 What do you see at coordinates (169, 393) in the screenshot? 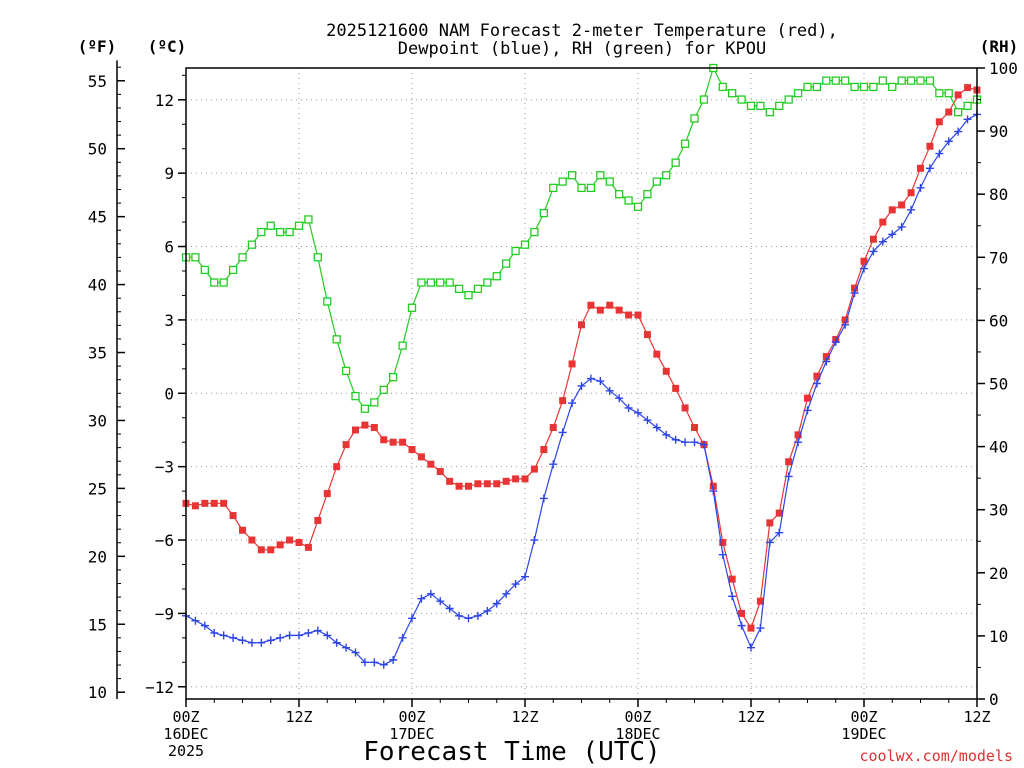
I see `celsius-tick-label: 0` at bounding box center [169, 393].